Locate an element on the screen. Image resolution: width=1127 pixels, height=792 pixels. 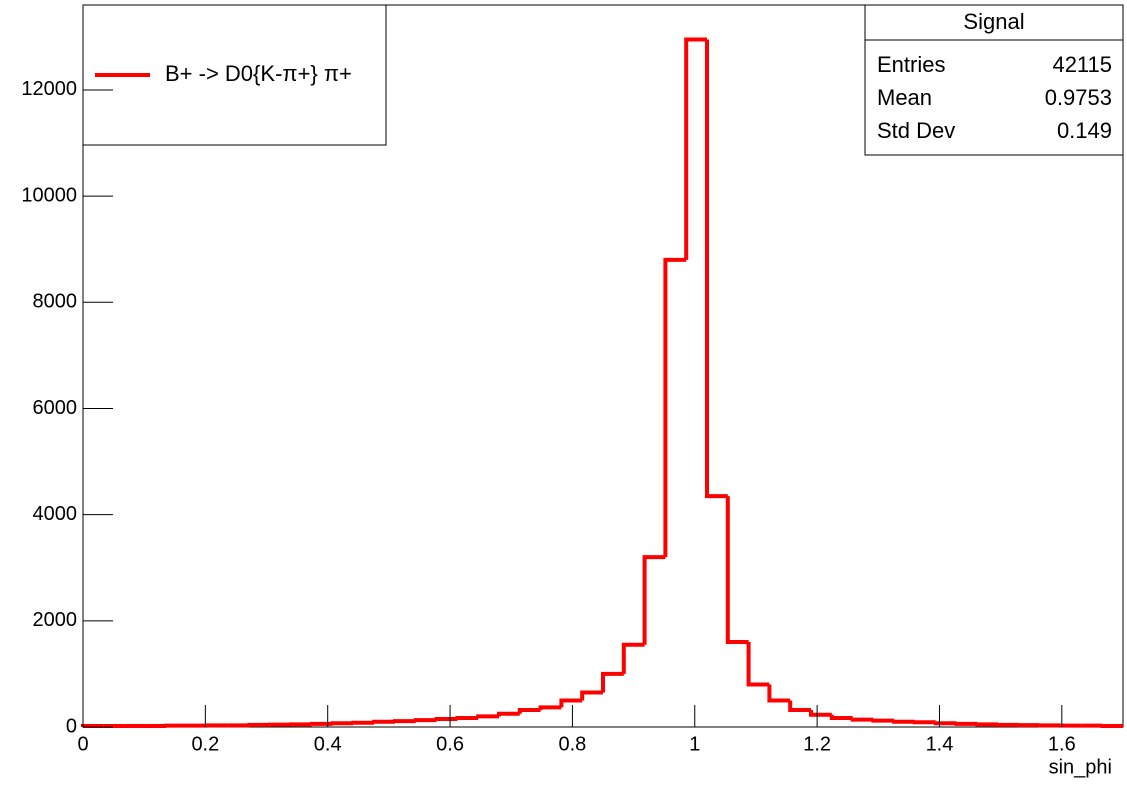
stats-label: Std Dev is located at coordinates (916, 130).